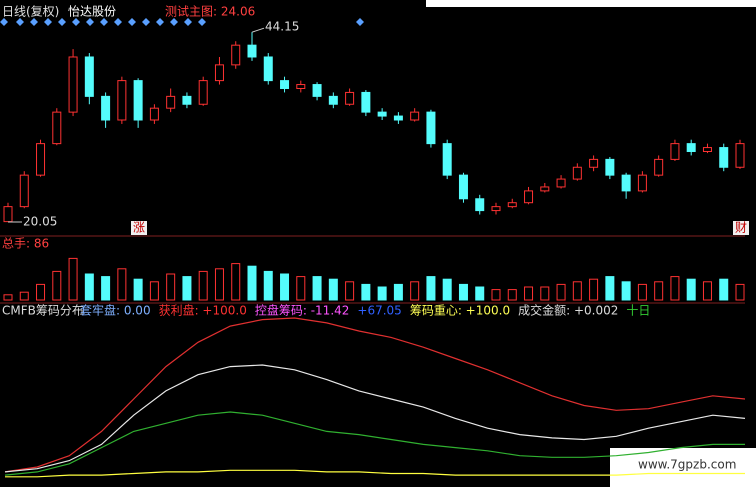  What do you see at coordinates (92, 12) in the screenshot?
I see `stock-name: 怡达股份` at bounding box center [92, 12].